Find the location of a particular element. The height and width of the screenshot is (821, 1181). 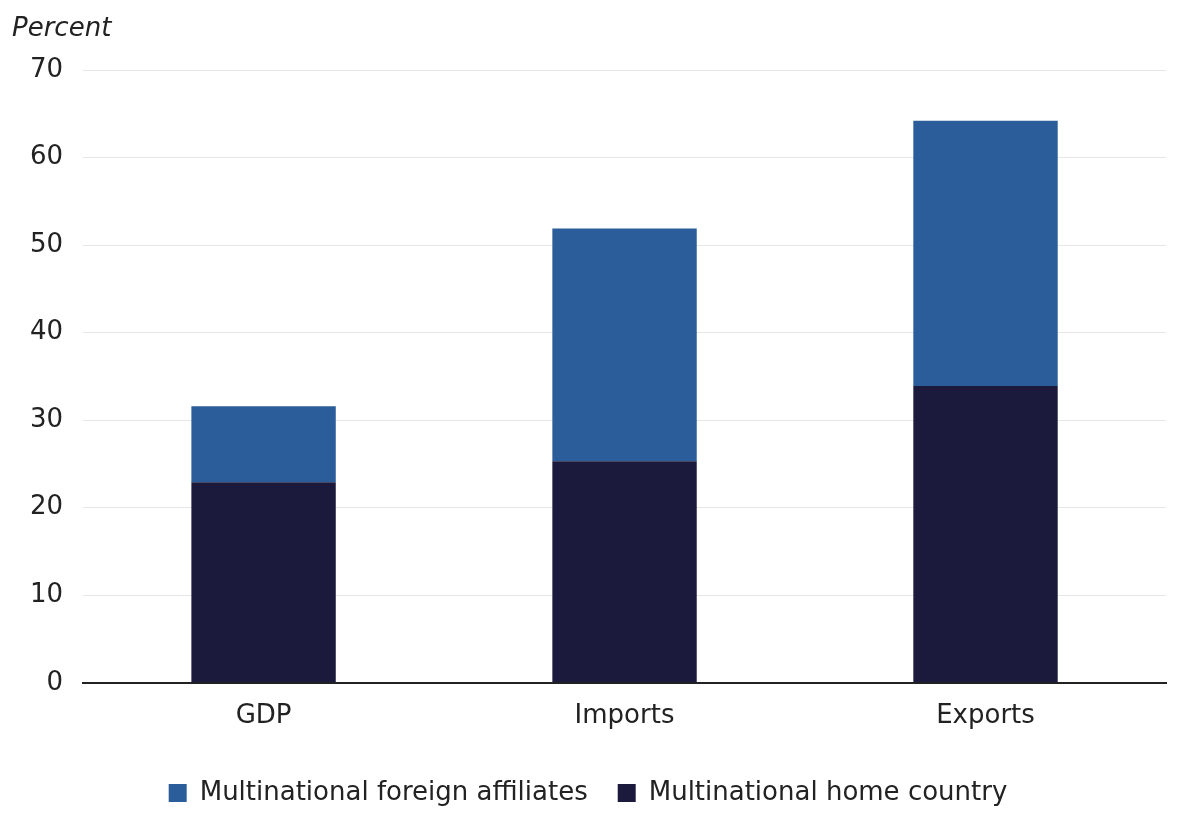

x-tick-label: GDP is located at coordinates (263, 714).